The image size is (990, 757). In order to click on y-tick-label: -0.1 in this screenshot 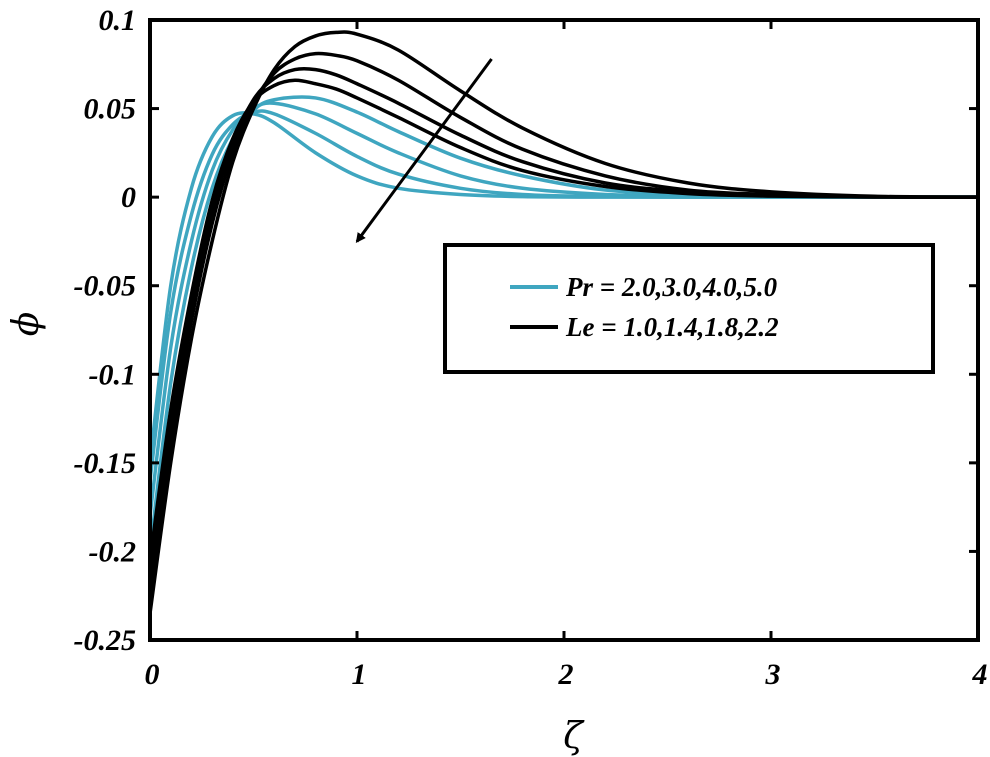, I will do `click(113, 374)`.